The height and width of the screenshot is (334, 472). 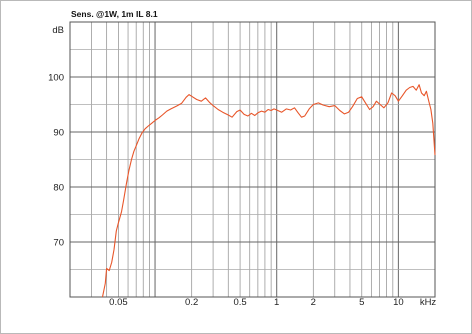 What do you see at coordinates (114, 14) in the screenshot?
I see `chart-title: Sens. @1W, 1m IL 8.1` at bounding box center [114, 14].